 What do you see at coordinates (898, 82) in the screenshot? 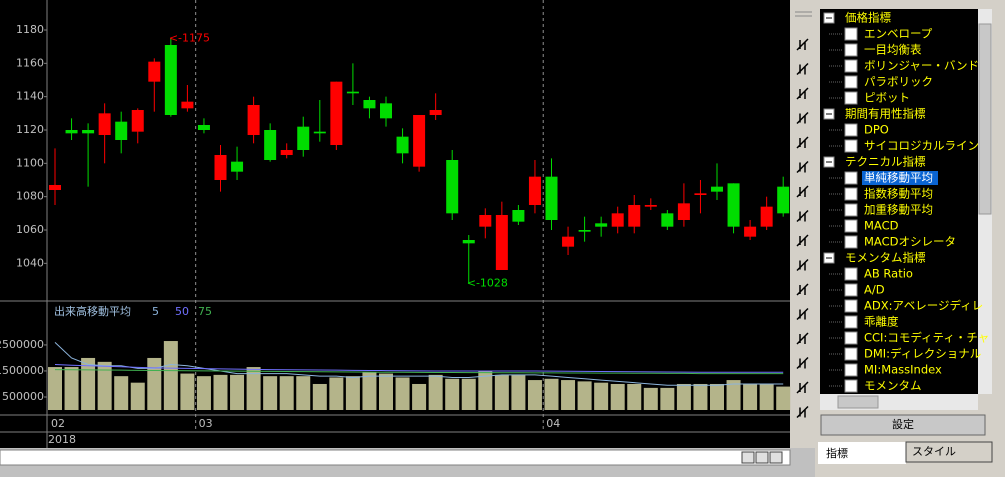
I see `tree-item-label: パラボリック` at bounding box center [898, 82].